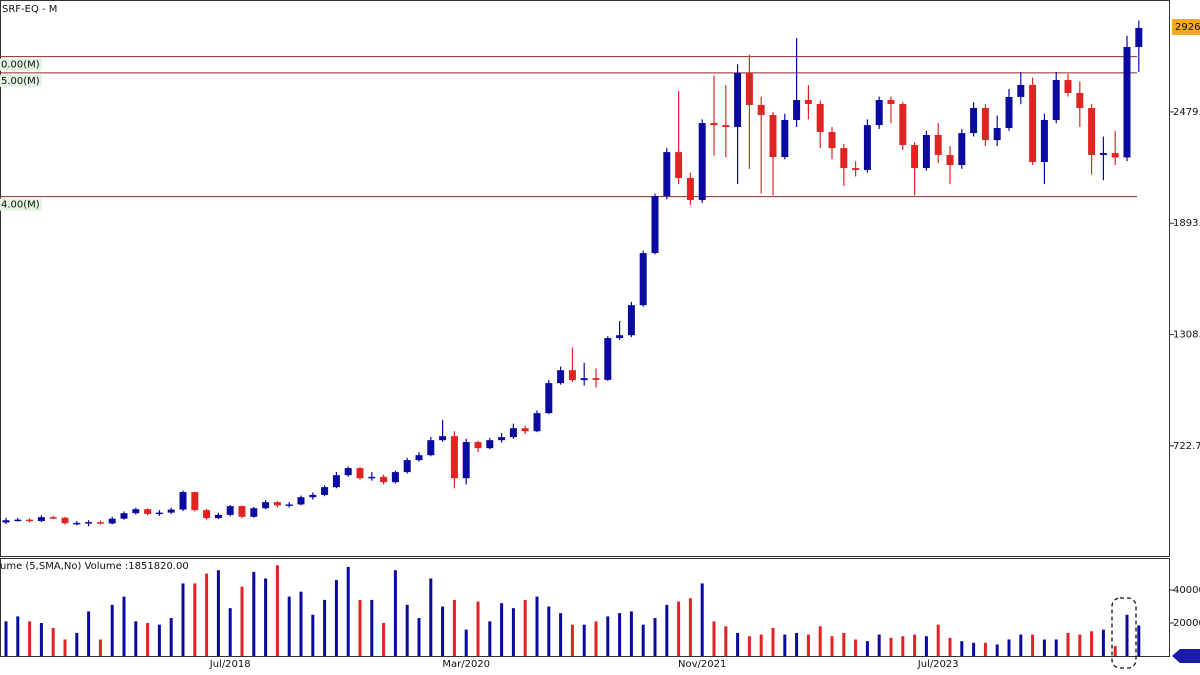 This screenshot has width=1200, height=675. Describe the element at coordinates (585, 607) in the screenshot. I see `volume-pane-border` at that location.